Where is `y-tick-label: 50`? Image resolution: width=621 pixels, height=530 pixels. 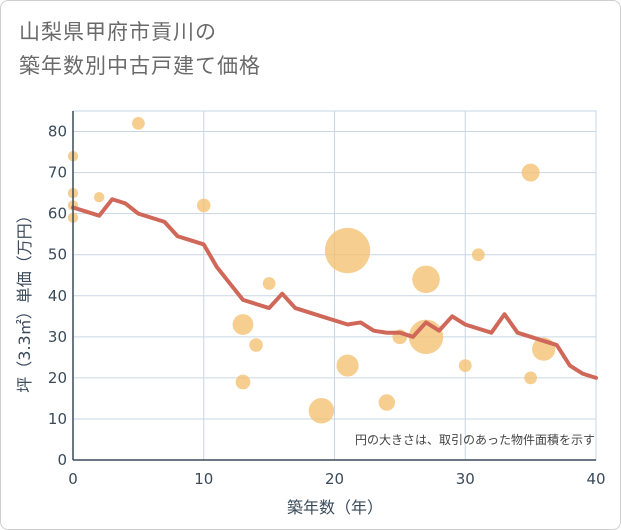 y-tick-label: 50 is located at coordinates (57, 255).